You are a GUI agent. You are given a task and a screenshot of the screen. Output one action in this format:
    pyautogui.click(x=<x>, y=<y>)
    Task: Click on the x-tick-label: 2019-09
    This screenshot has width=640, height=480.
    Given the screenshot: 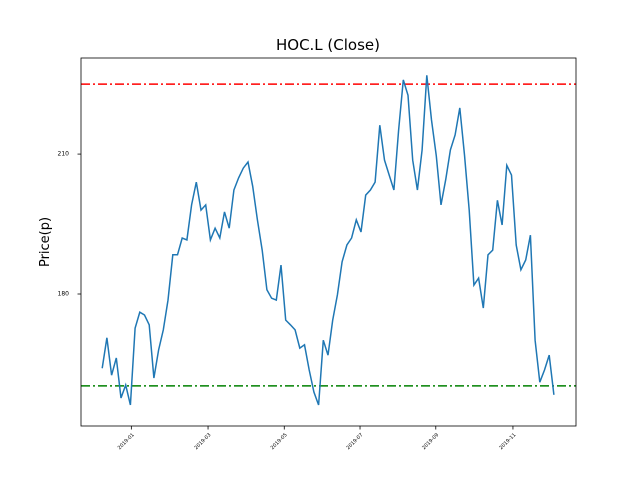 What is the action you would take?
    pyautogui.click(x=430, y=441)
    